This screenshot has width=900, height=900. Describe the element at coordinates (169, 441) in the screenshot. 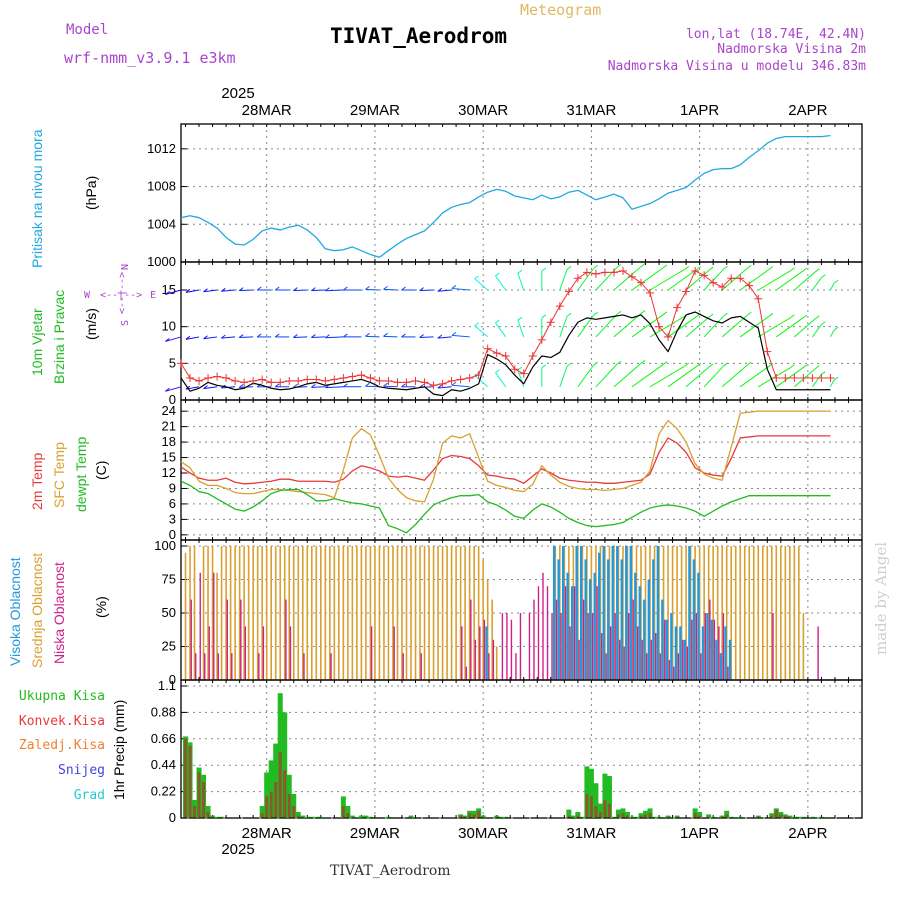

I see `y-tick-label: 18` at that location.